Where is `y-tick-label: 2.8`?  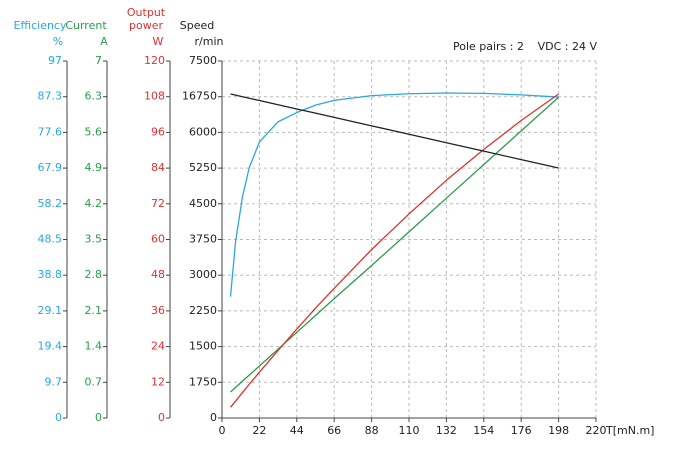 y-tick-label: 2.8 is located at coordinates (94, 274).